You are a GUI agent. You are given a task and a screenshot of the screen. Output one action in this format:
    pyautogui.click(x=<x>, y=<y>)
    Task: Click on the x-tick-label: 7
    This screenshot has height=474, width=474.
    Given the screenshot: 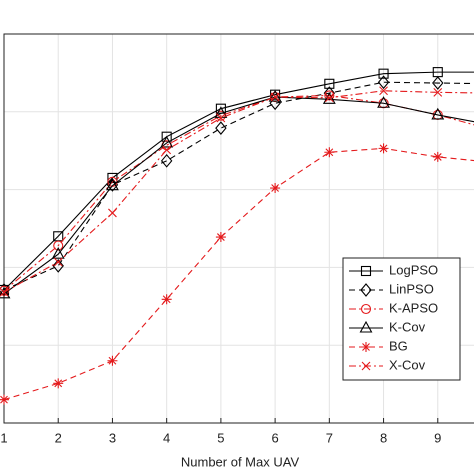 What is the action you would take?
    pyautogui.click(x=329, y=437)
    